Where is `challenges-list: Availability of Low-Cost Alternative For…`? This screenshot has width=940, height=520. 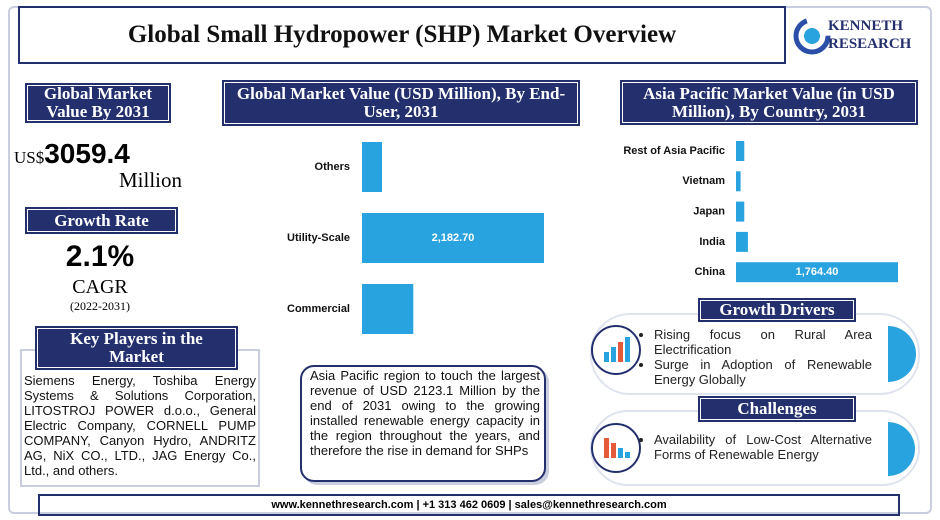 challenges-list: Availability of Low-Cost Alternative For… is located at coordinates (755, 447).